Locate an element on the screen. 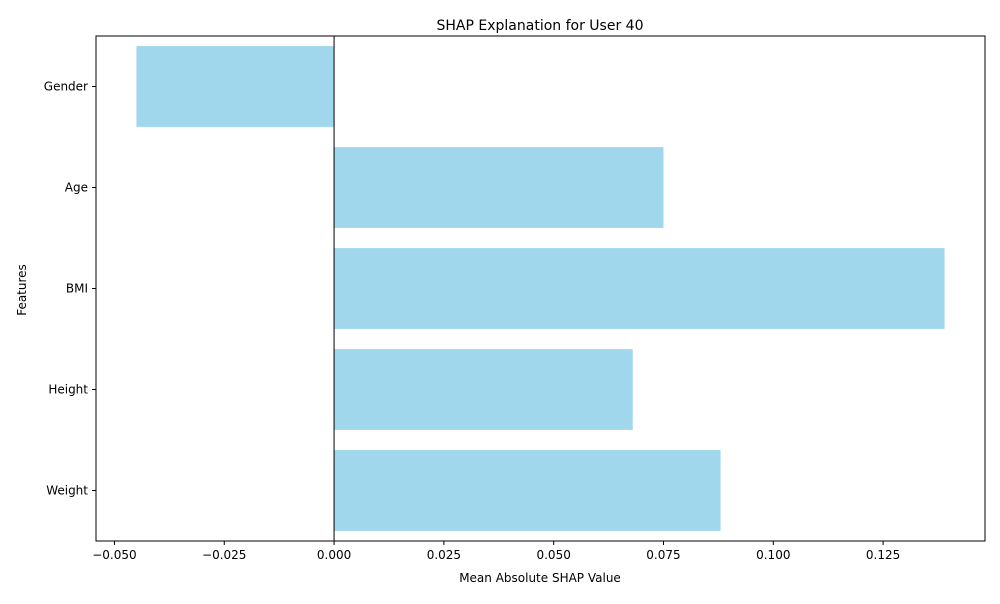 The image size is (1000, 604). x-tick-label: 0.025 is located at coordinates (444, 555).